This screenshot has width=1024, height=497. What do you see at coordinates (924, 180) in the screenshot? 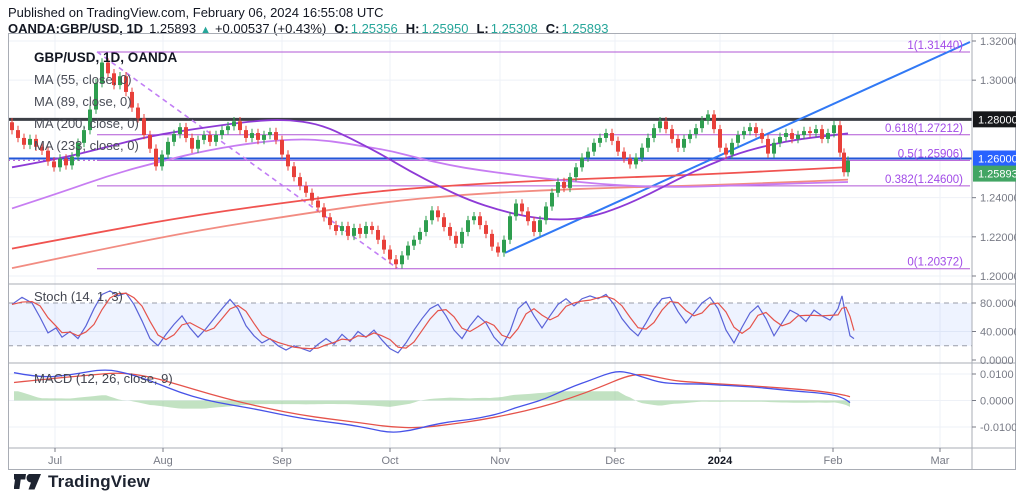
I see `fib-label: 0.382(1.24600)` at bounding box center [924, 180].